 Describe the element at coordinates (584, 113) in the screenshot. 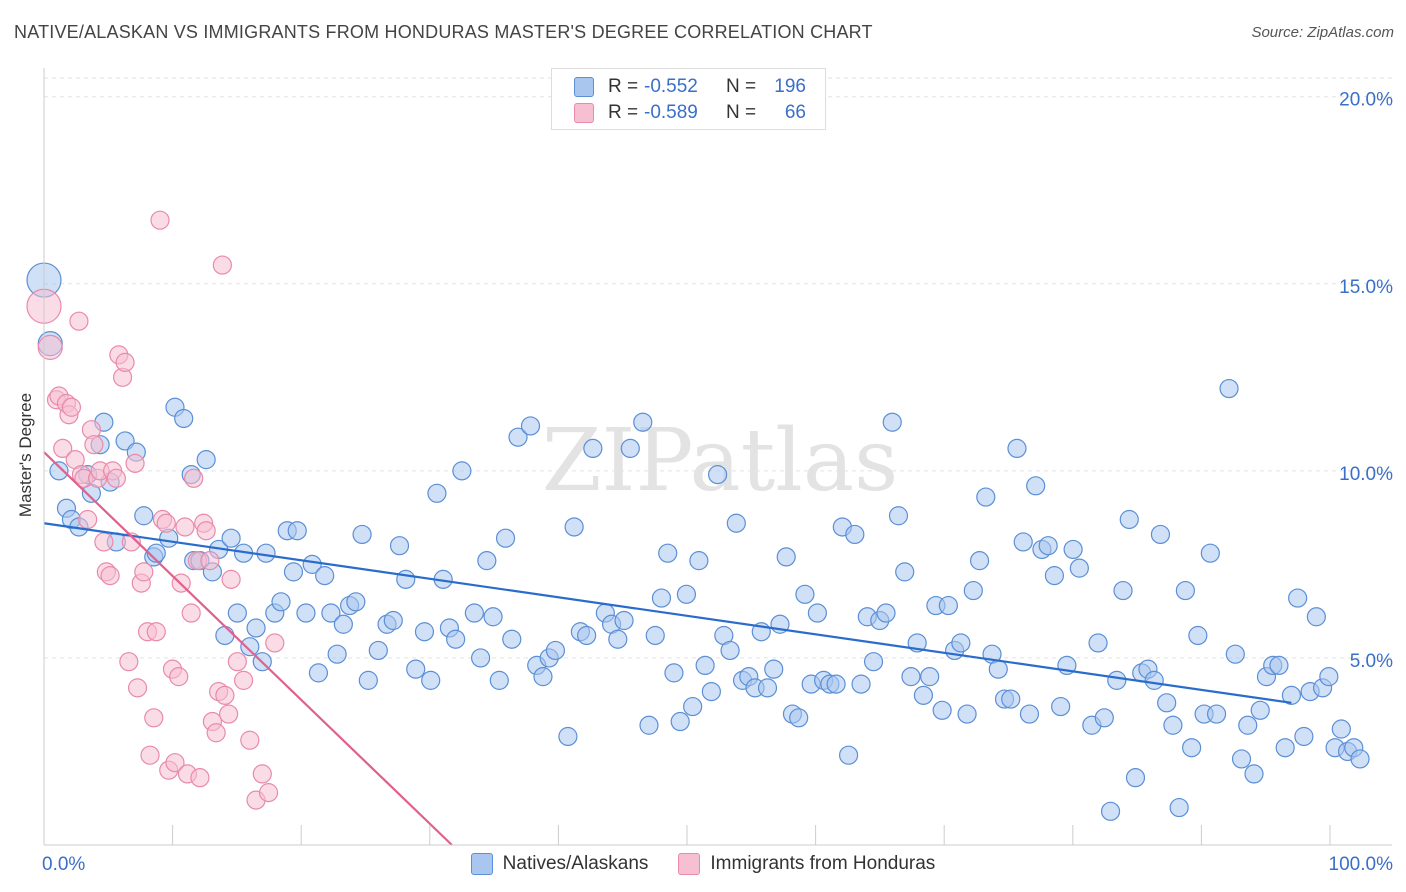

I see `honduras-swatch` at that location.